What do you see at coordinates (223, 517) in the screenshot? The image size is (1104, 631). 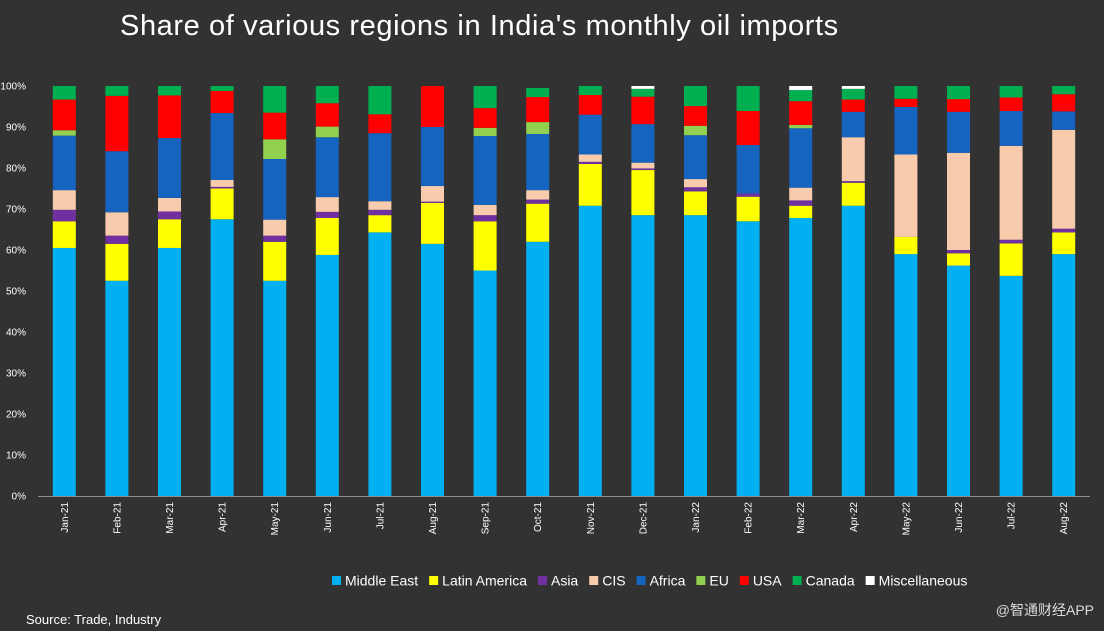 I see `x-tick-label: Apr-21` at bounding box center [223, 517].